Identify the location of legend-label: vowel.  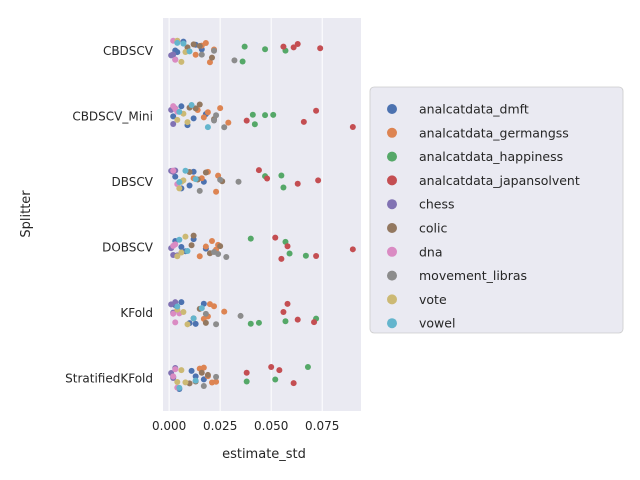
(437, 323).